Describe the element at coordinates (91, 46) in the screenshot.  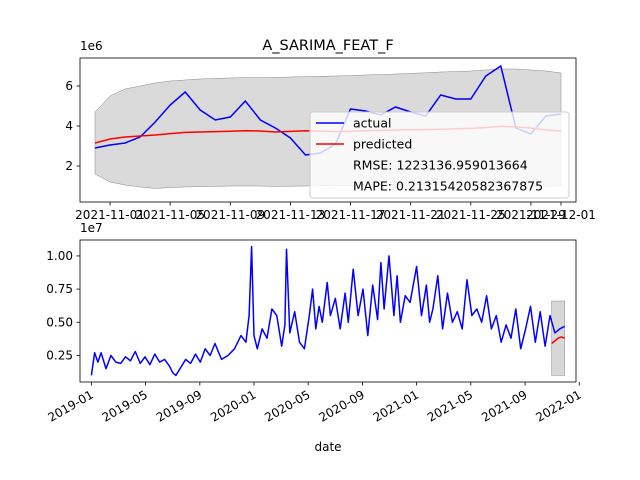
I see `y-offset-label: 1e6` at that location.